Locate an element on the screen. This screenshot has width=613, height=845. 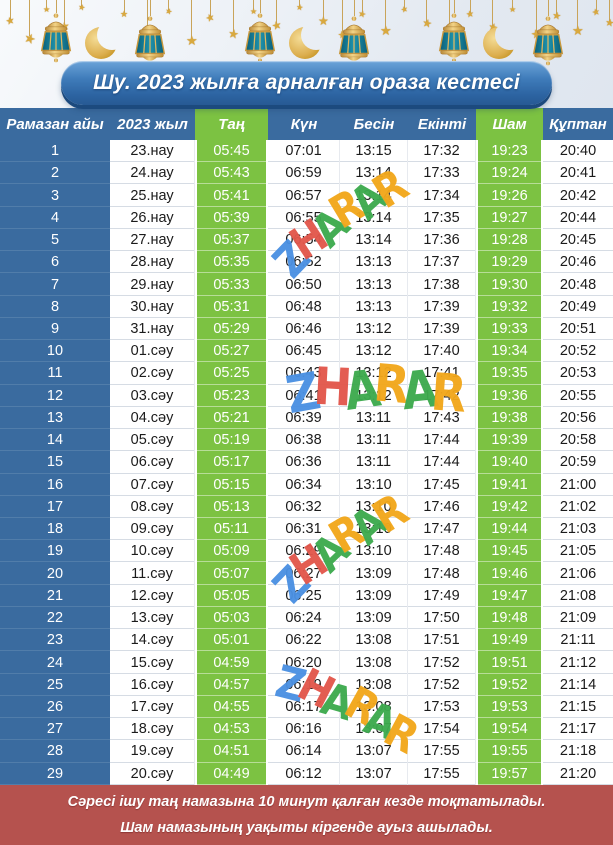
time-cell: 06:17 is located at coordinates (304, 707).